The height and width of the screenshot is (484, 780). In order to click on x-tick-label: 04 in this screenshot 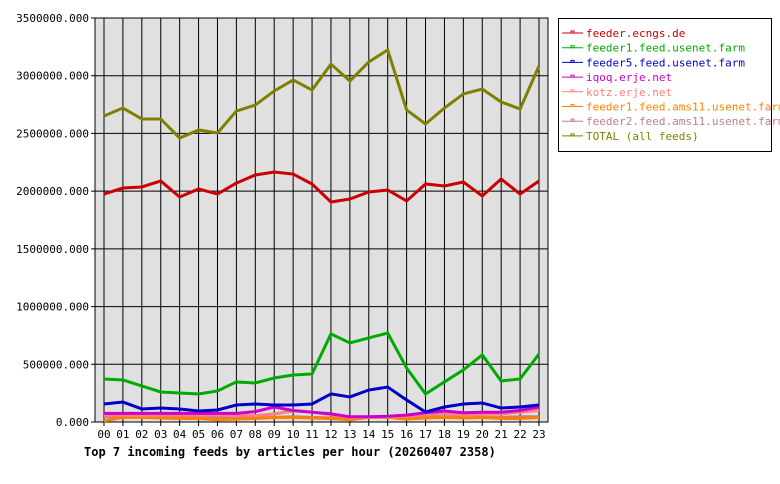, I will do `click(180, 434)`.